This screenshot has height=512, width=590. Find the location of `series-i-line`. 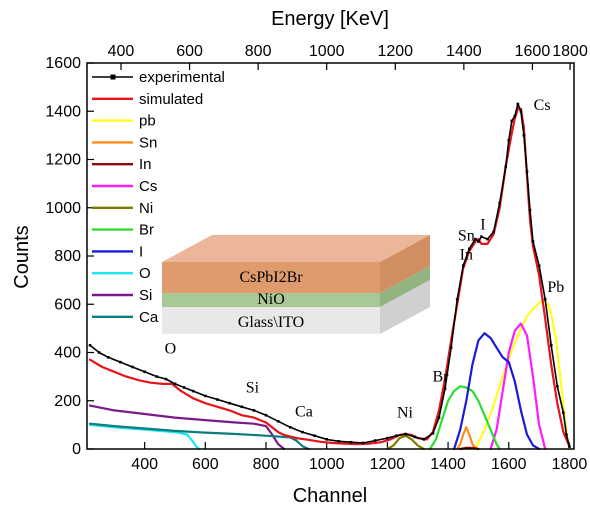

series-i-line is located at coordinates (497, 391).